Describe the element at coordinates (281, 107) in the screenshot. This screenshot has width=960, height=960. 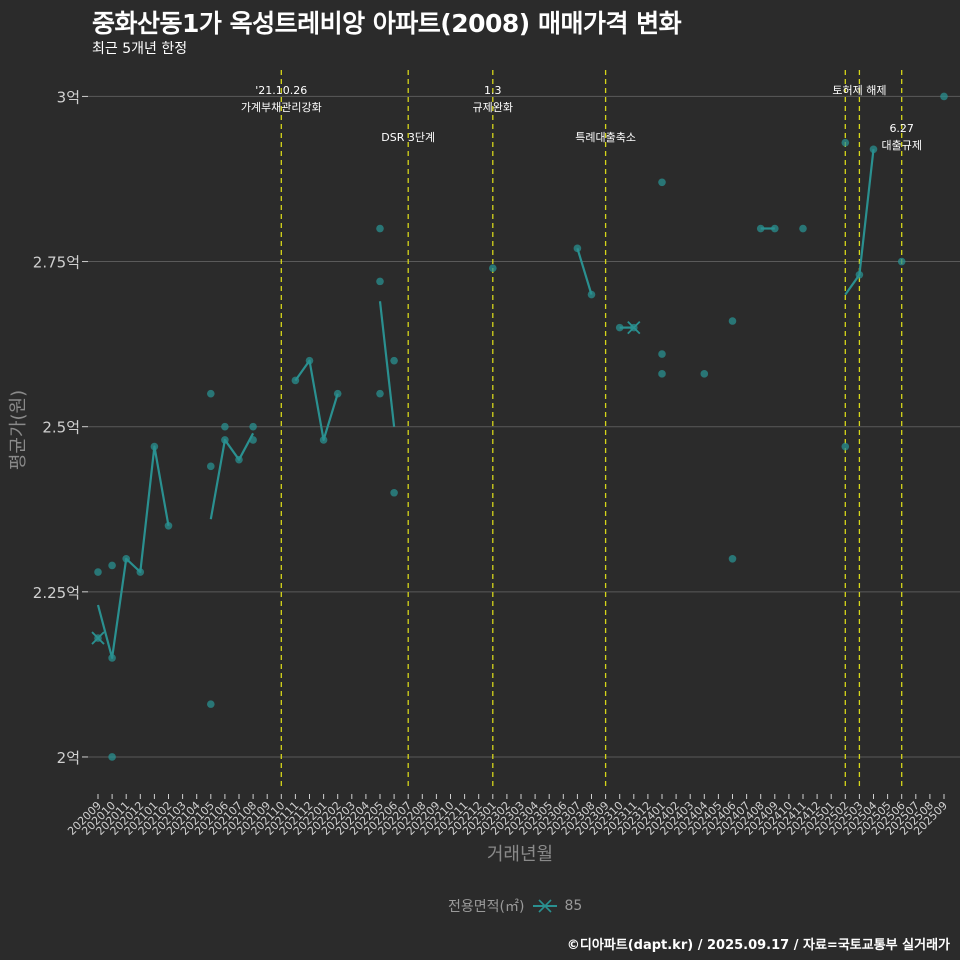
I see `event-label: 가계부채관리강화` at that location.